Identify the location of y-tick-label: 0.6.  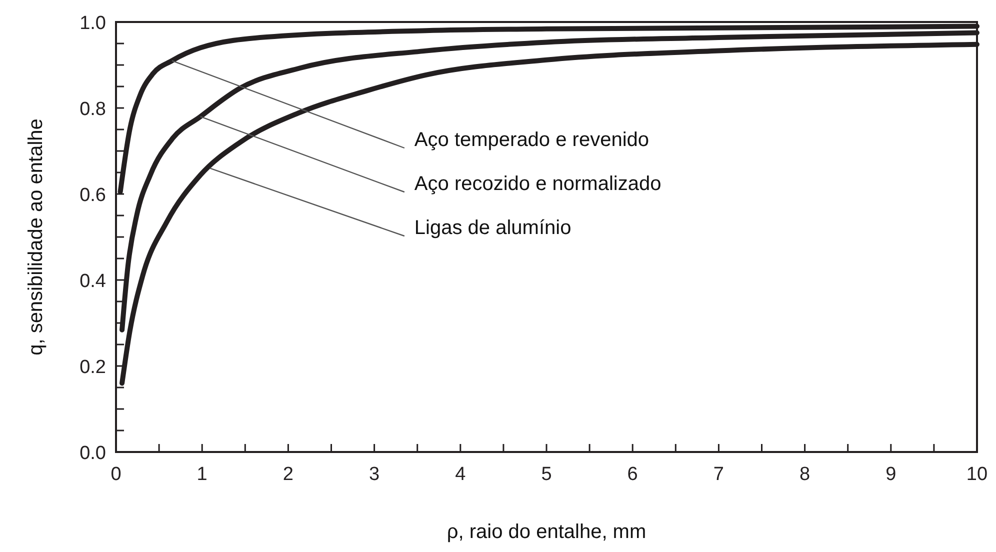
(93, 195).